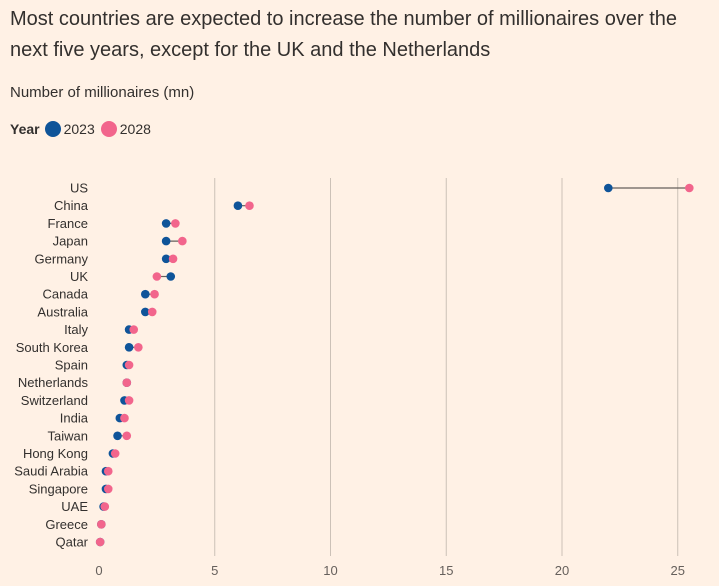 This screenshot has height=586, width=719. I want to click on point-2023-china, so click(238, 205).